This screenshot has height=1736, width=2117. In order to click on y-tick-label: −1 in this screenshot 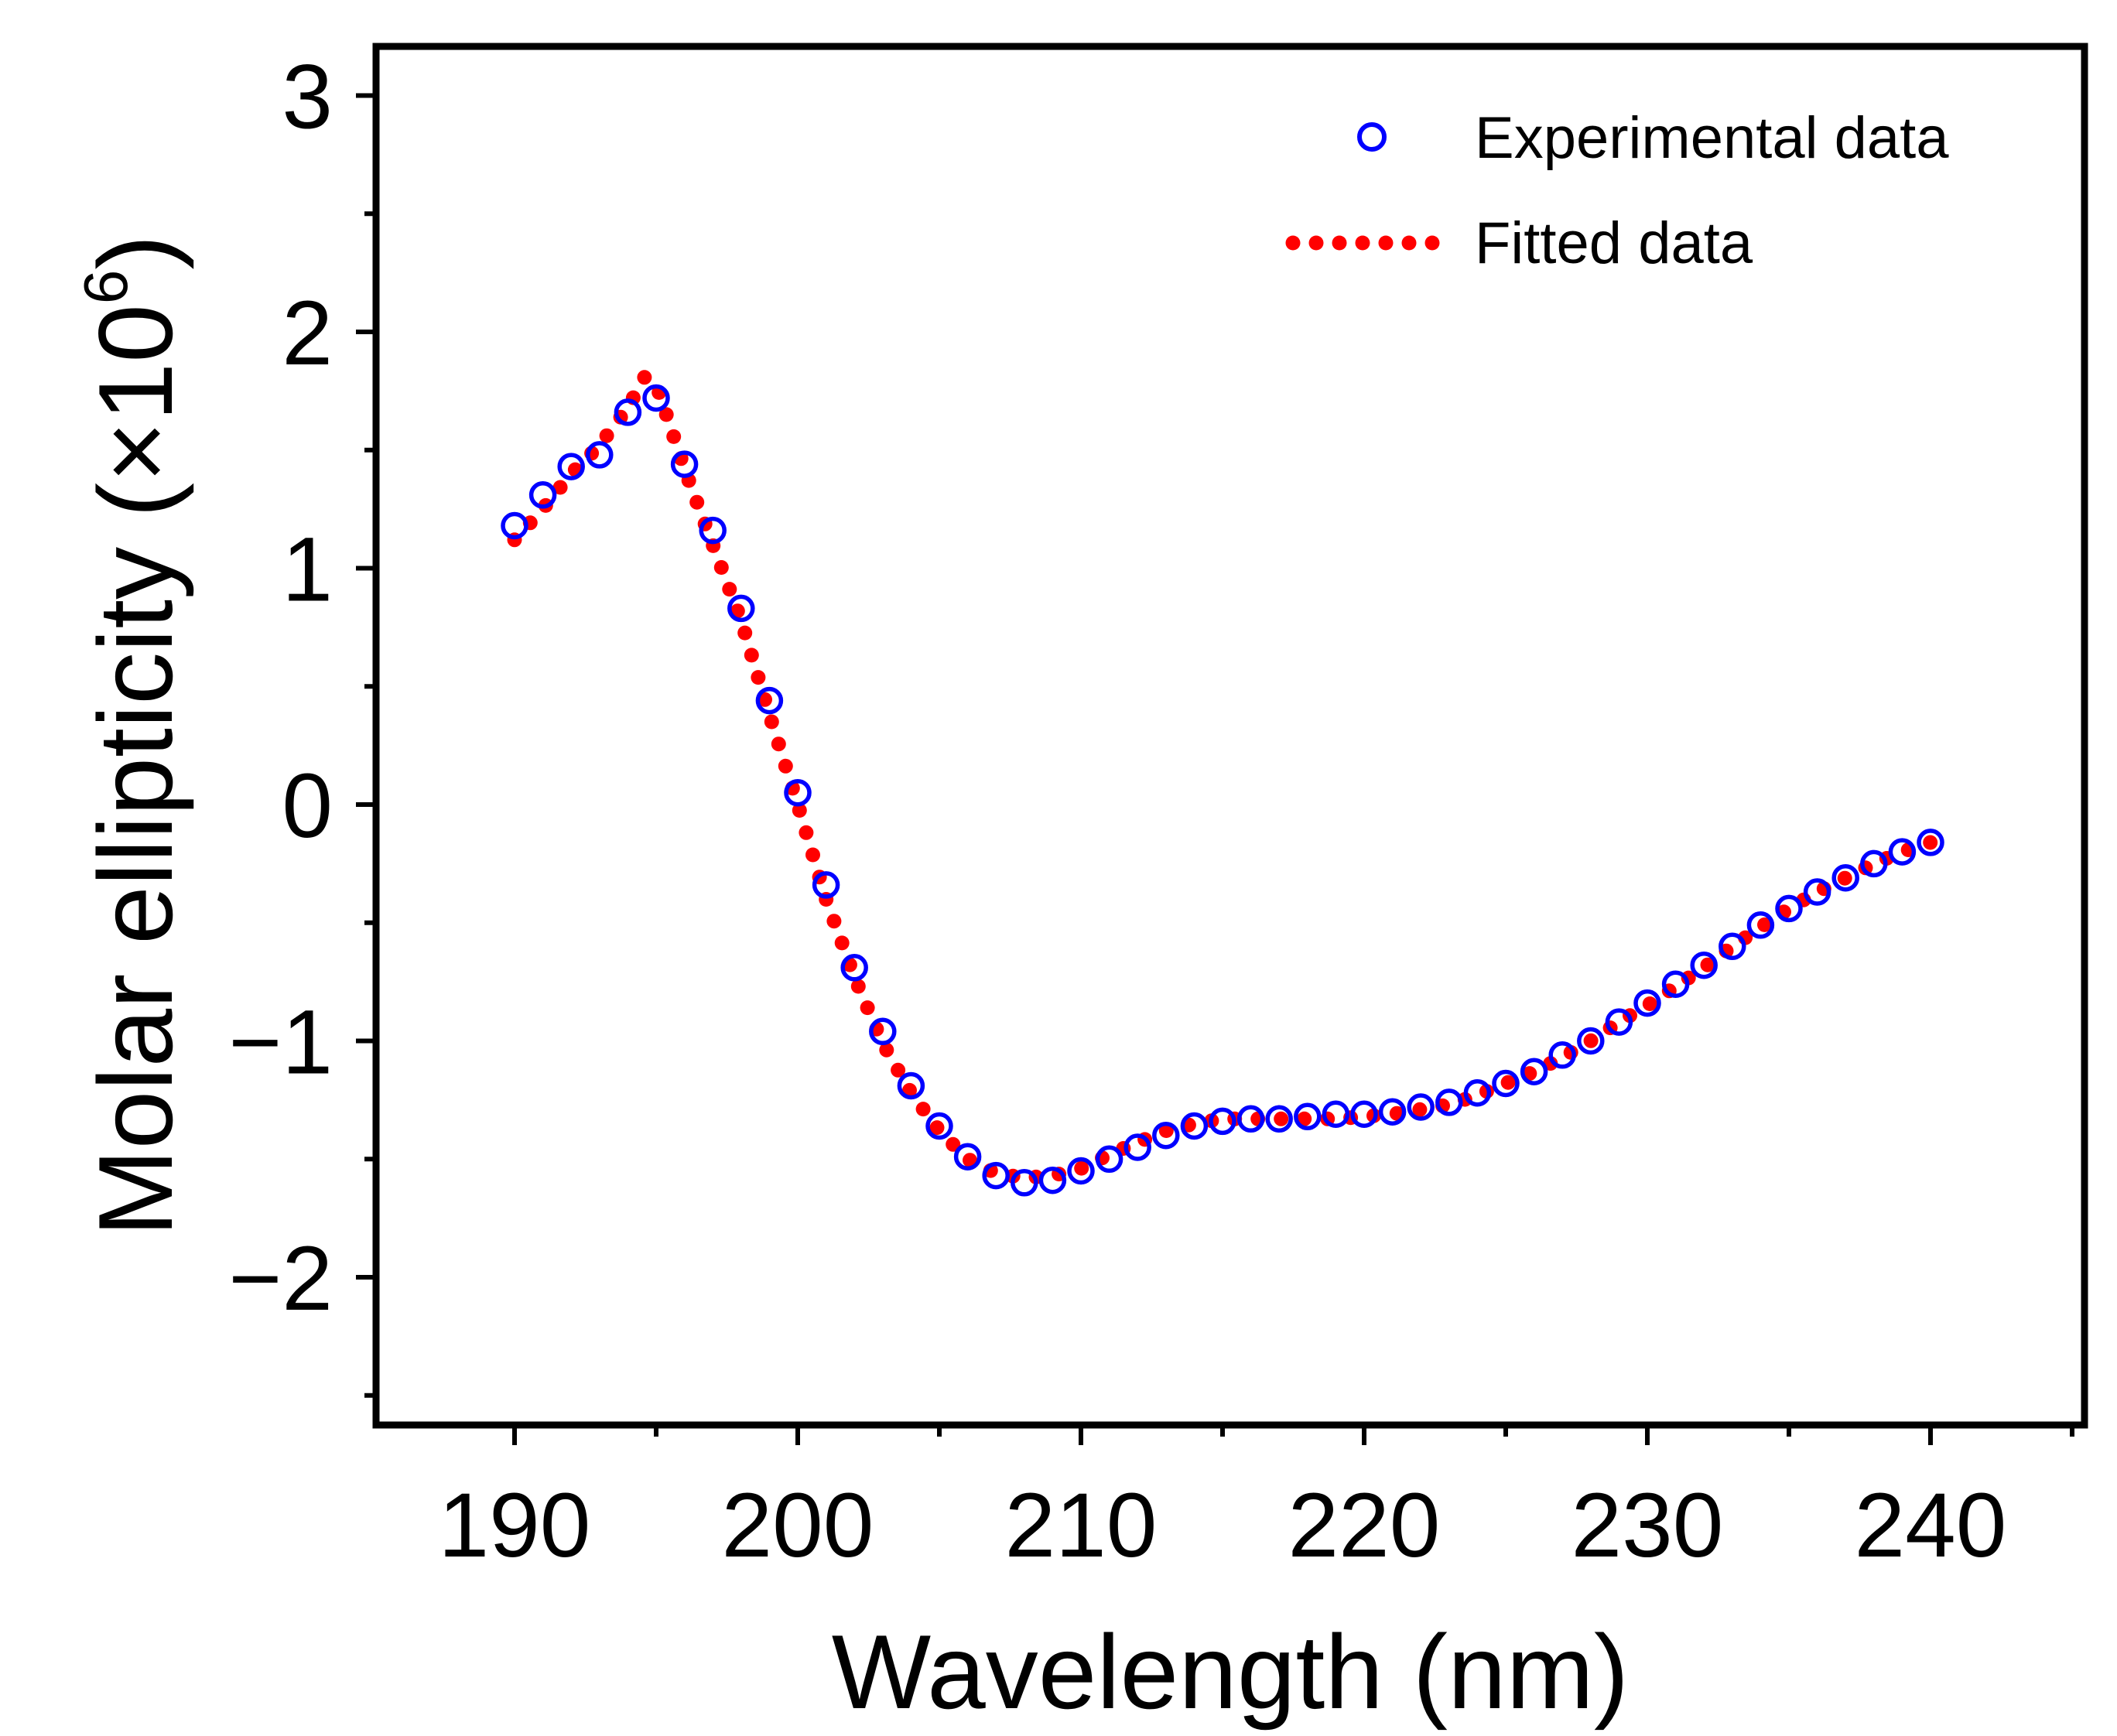, I will do `click(280, 1043)`.